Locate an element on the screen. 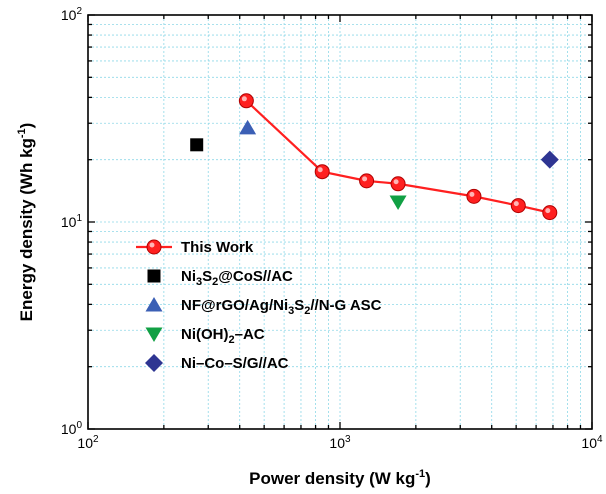  legend-item-4: Ni–Co–S/G//AC is located at coordinates (217, 363).